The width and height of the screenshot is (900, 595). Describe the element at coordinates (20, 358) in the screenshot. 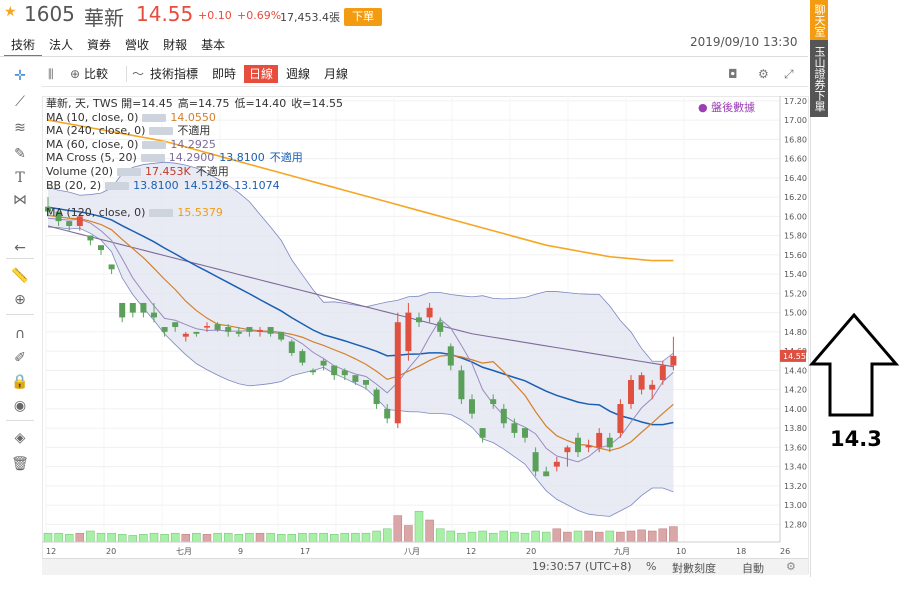

I see `lock-drawing-icon: ✐` at that location.